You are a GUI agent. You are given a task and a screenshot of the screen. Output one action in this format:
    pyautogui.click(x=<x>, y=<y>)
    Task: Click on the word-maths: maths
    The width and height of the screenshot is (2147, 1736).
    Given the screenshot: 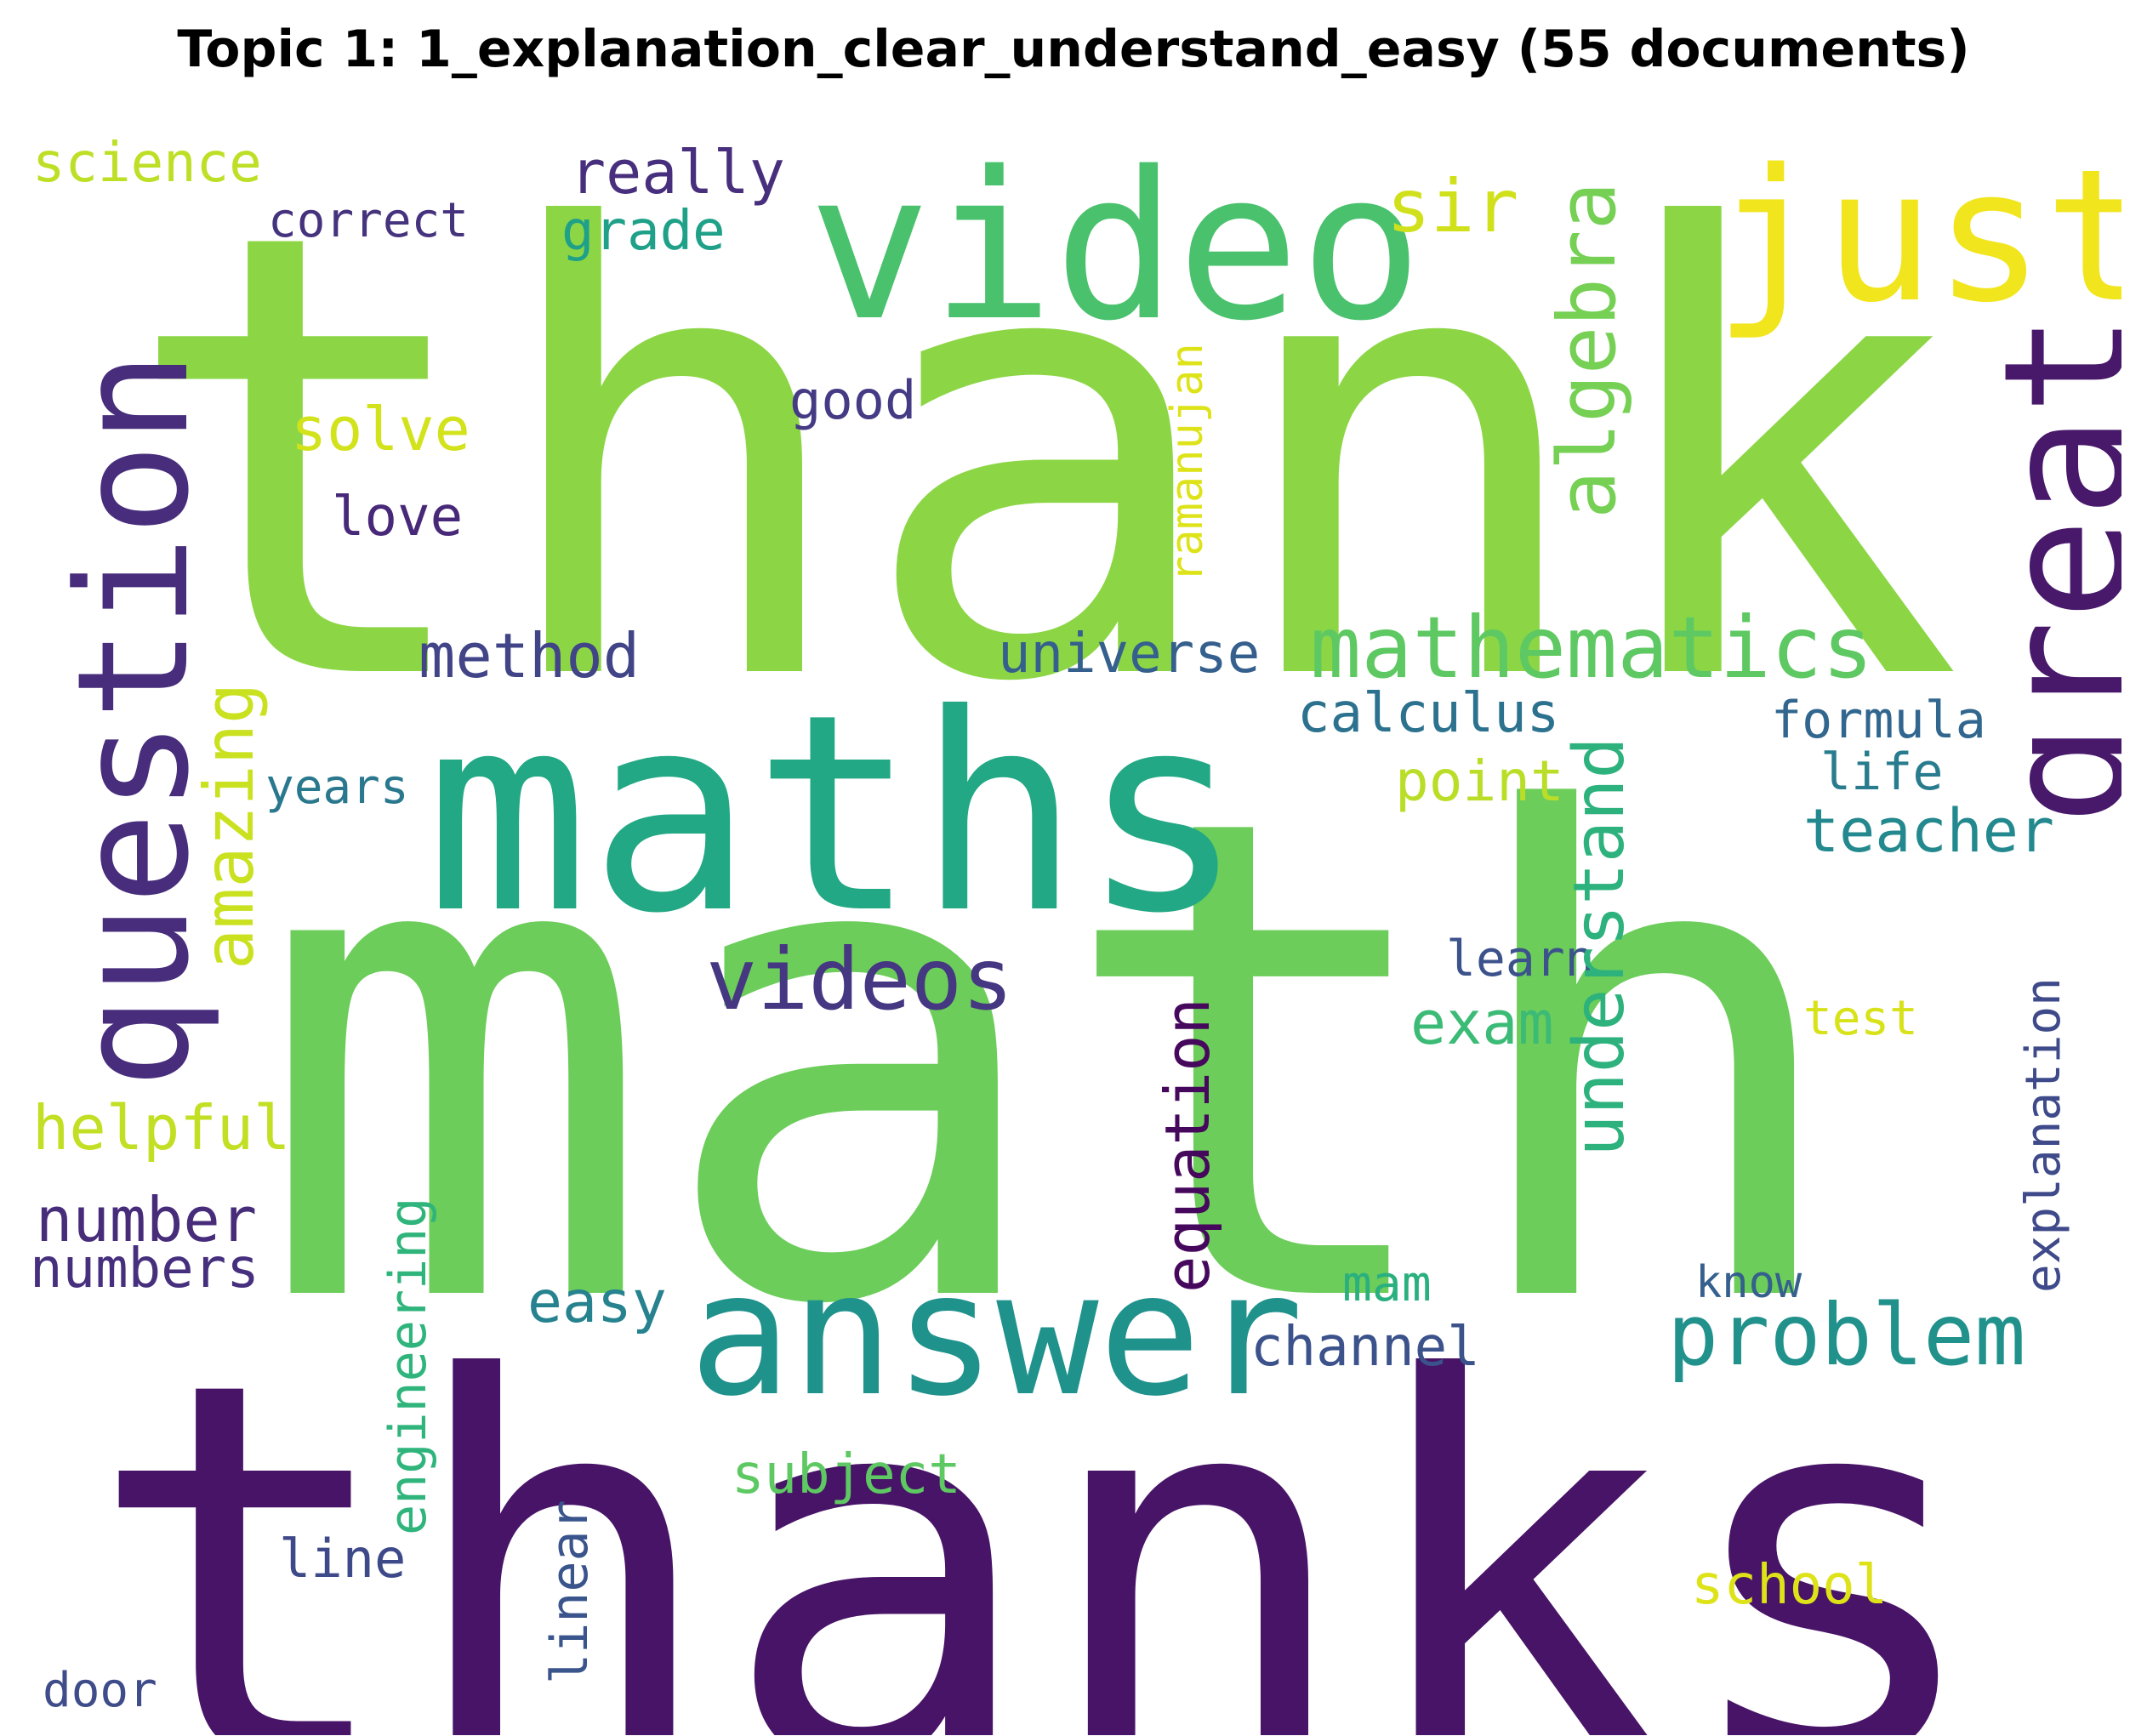 What is the action you would take?
    pyautogui.click(x=835, y=815)
    